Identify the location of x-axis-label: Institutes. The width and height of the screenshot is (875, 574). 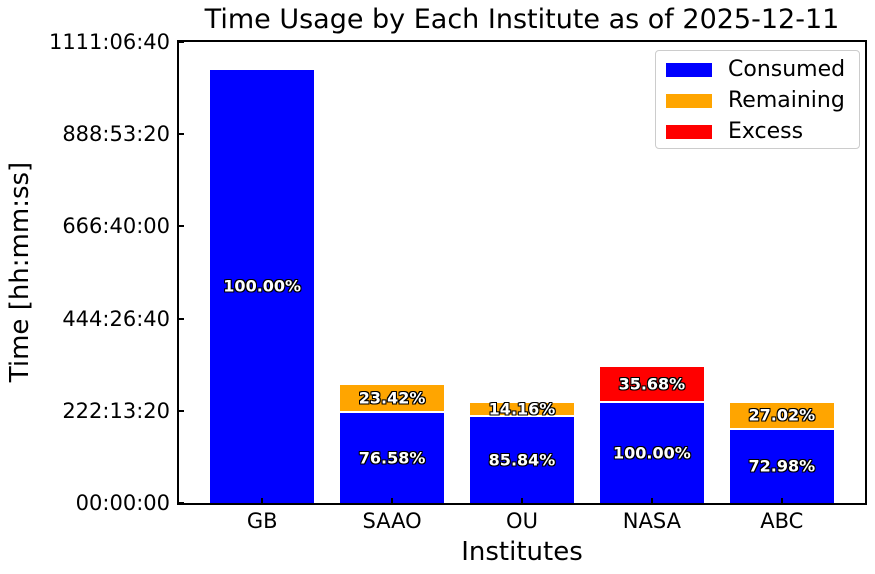
(522, 552).